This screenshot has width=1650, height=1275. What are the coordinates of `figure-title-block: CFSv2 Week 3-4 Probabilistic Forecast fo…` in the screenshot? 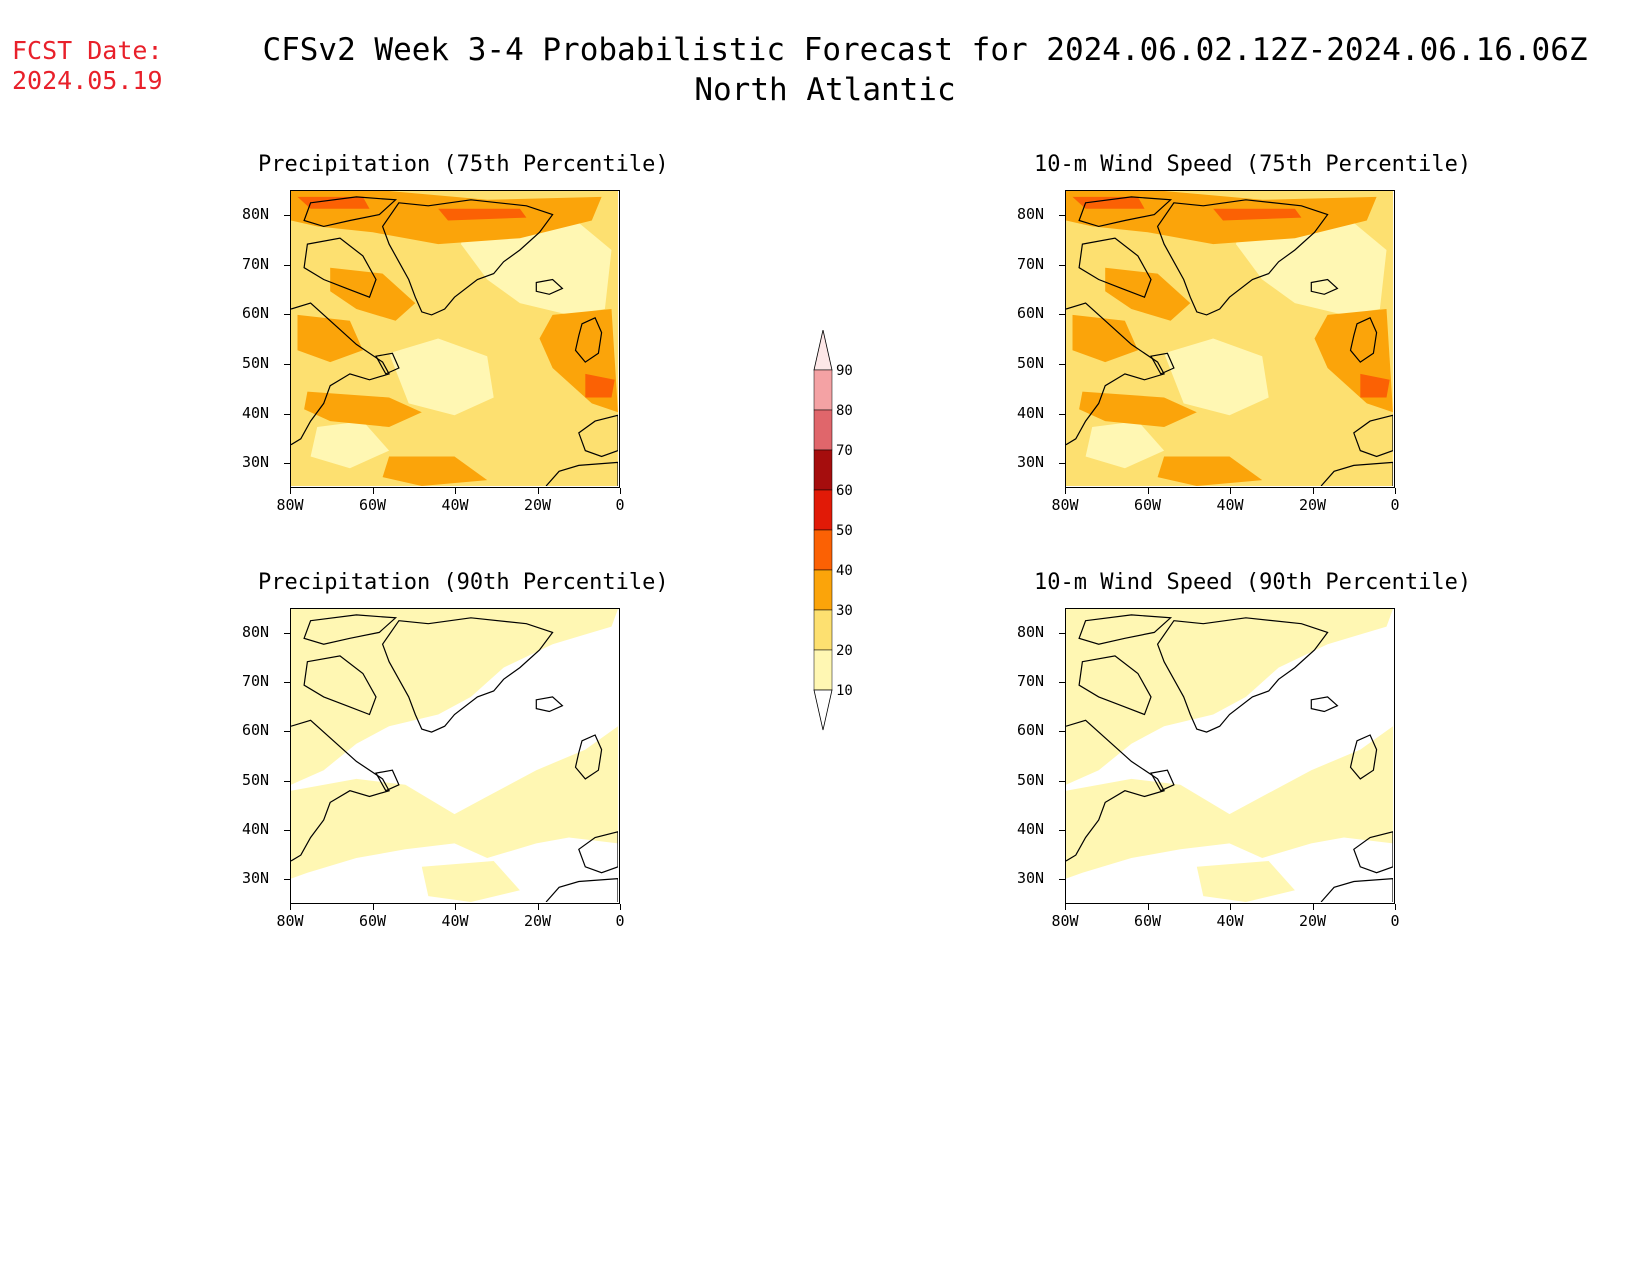 It's located at (825, 70).